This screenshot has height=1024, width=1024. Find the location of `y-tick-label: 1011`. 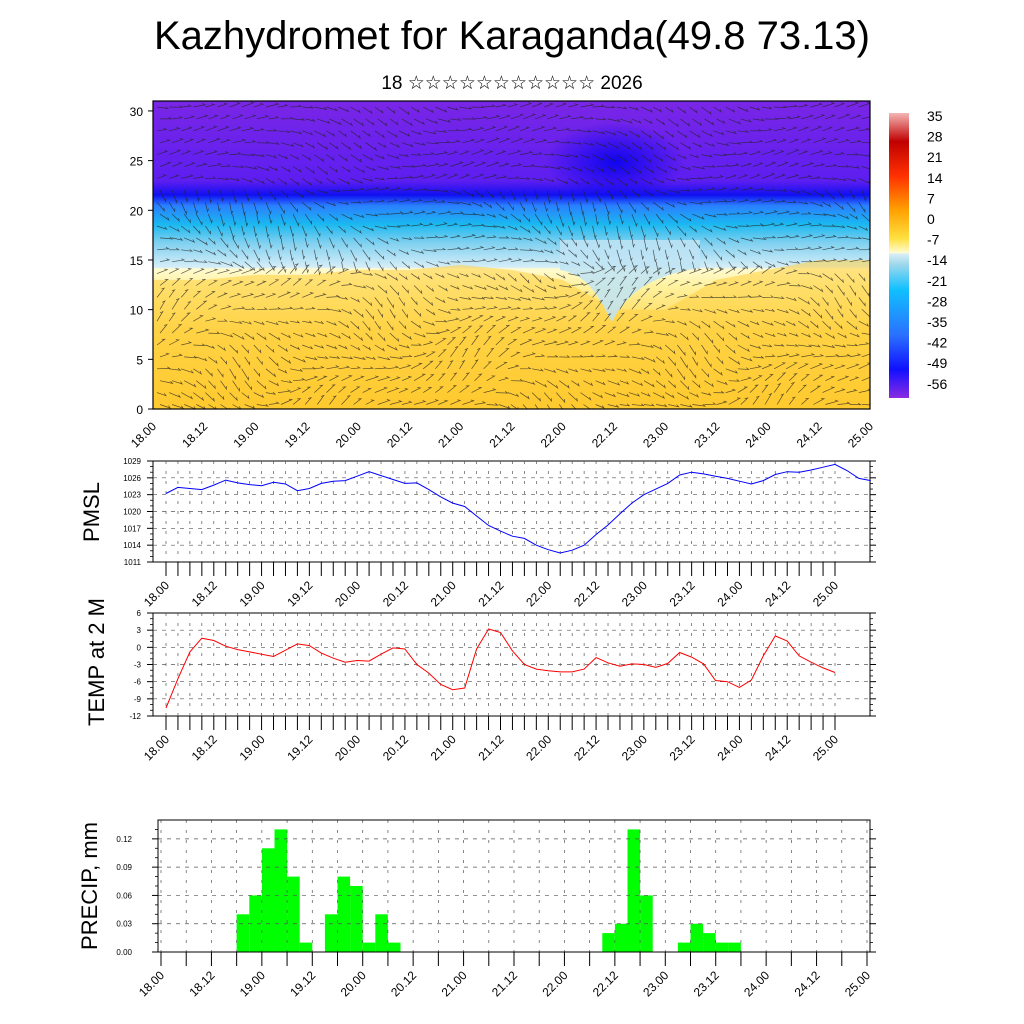

y-tick-label: 1011 is located at coordinates (133, 562).